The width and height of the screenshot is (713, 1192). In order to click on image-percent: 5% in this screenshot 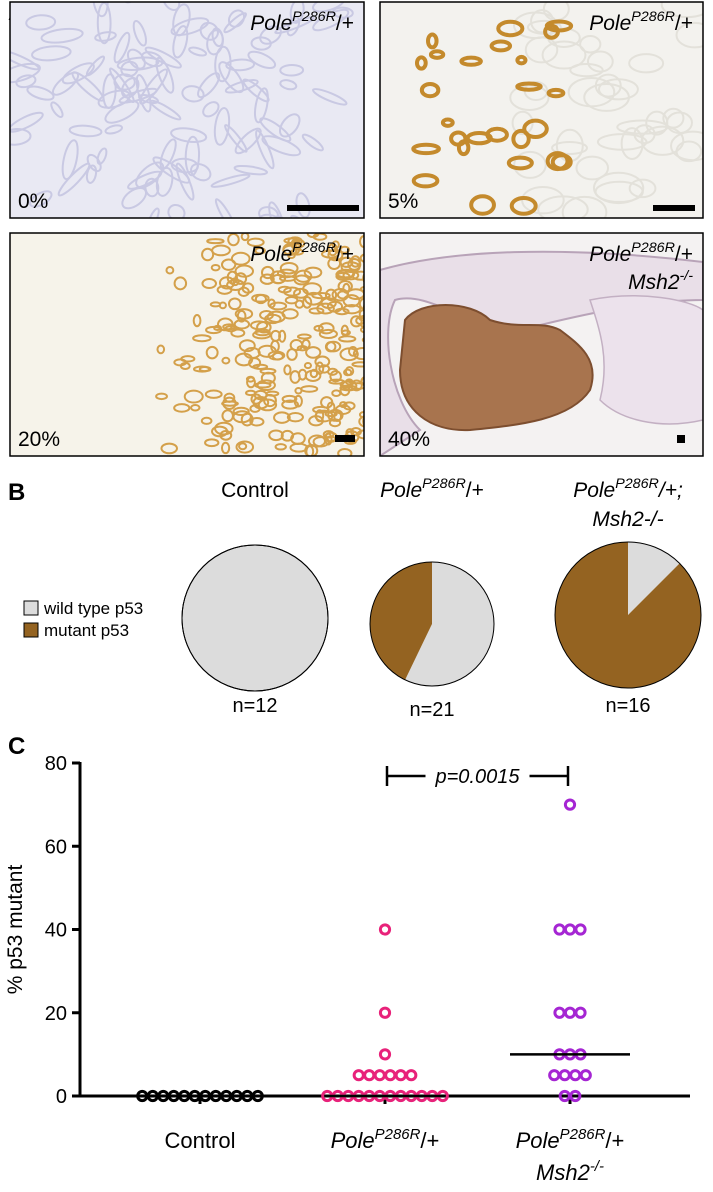, I will do `click(403, 201)`.